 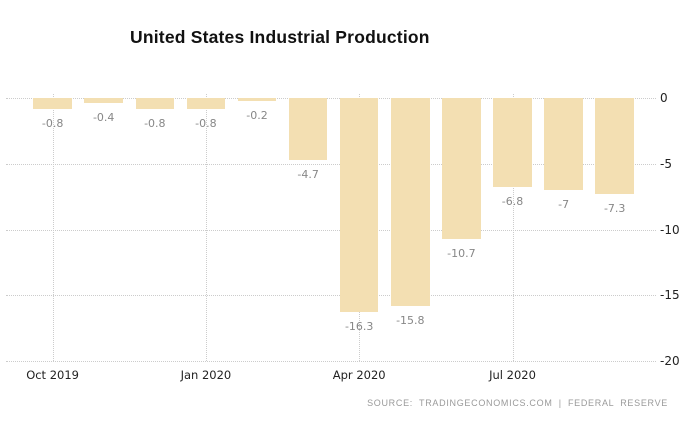 I want to click on y-axis-tick-label: 0, so click(x=664, y=98).